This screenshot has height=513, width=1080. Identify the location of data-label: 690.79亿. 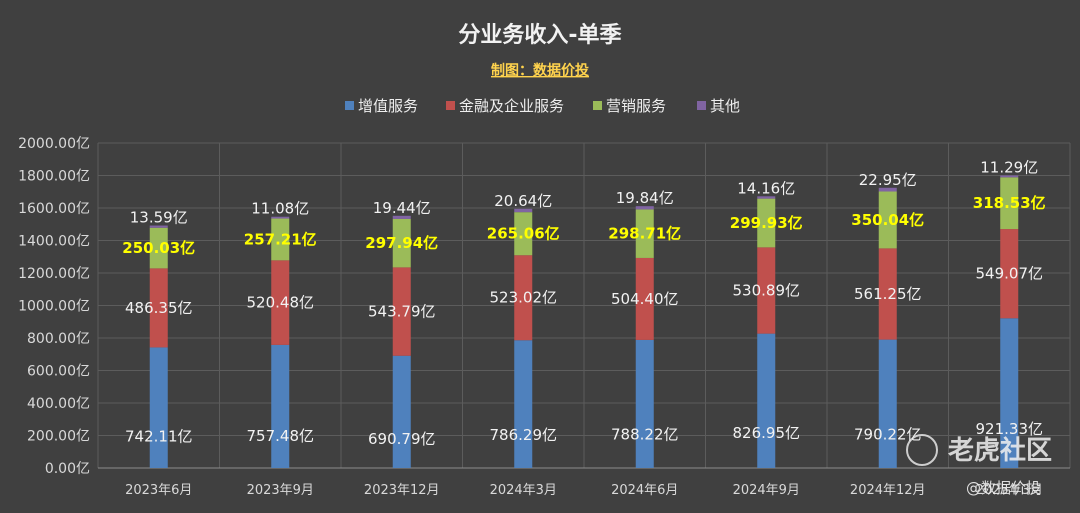
(402, 439).